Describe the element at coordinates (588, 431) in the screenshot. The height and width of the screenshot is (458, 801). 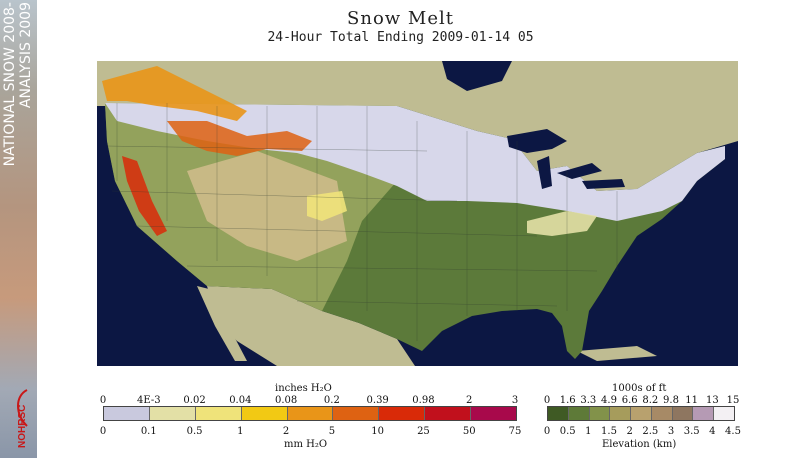
I see `elevation_legend-bottom-tick-2: 1` at that location.